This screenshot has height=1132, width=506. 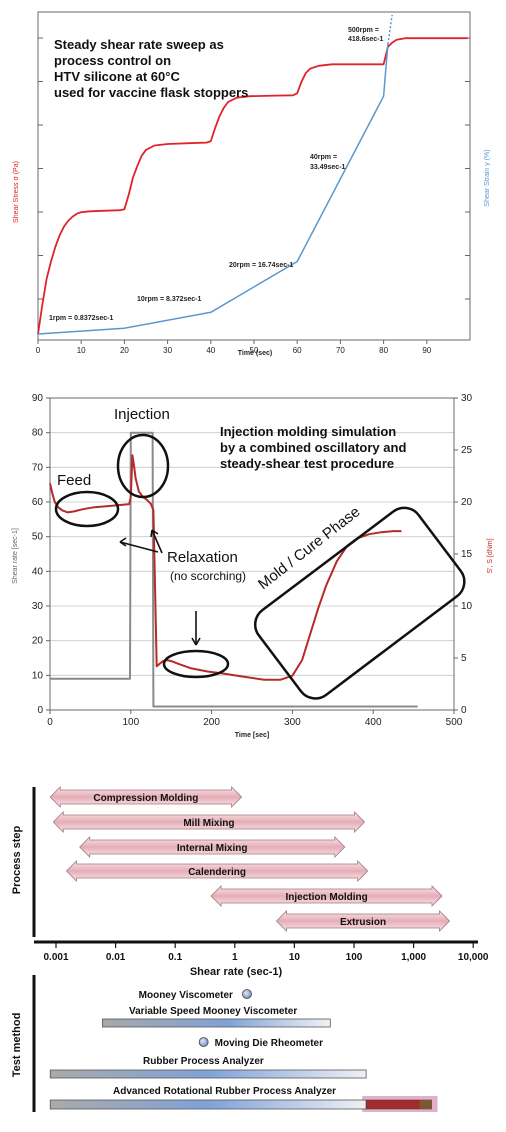 What do you see at coordinates (467, 168) in the screenshot?
I see `right-axis-ticks` at bounding box center [467, 168].